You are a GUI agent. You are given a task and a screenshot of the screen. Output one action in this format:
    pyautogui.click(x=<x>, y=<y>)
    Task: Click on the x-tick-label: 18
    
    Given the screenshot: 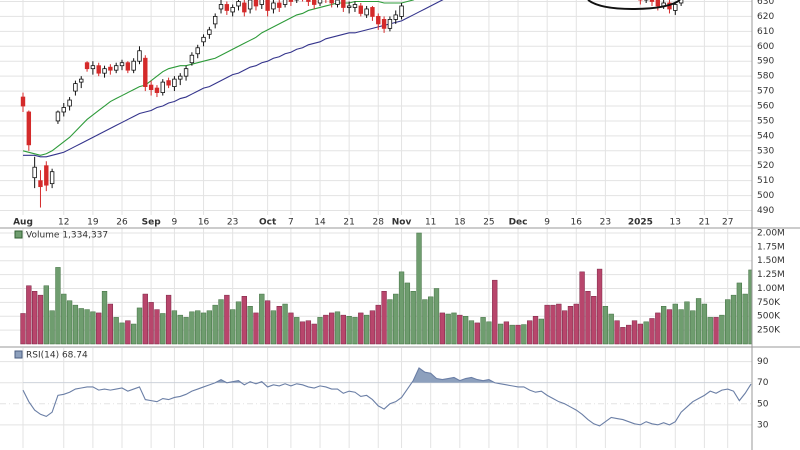 What is the action you would take?
    pyautogui.click(x=460, y=223)
    